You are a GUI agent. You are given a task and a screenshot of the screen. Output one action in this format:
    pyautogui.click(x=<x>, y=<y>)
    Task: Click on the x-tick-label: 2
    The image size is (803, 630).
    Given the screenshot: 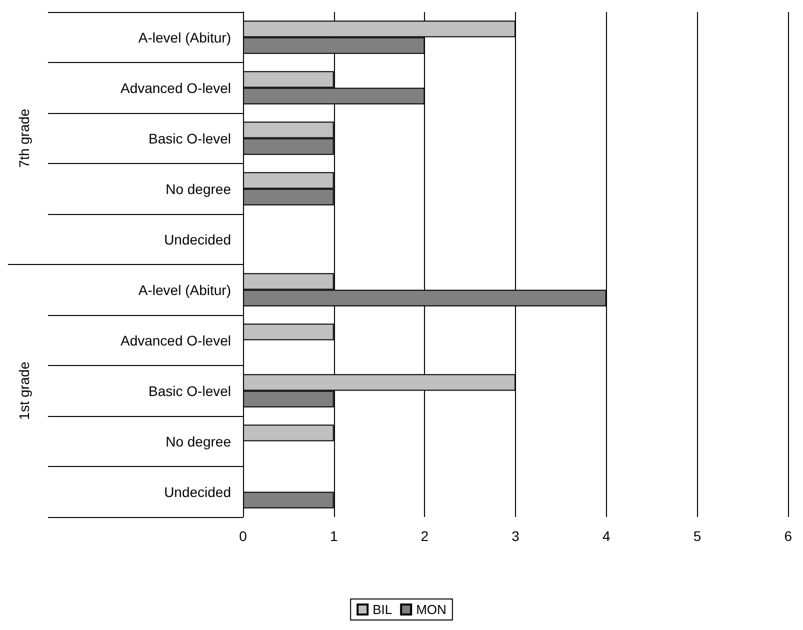 What is the action you would take?
    pyautogui.click(x=424, y=536)
    